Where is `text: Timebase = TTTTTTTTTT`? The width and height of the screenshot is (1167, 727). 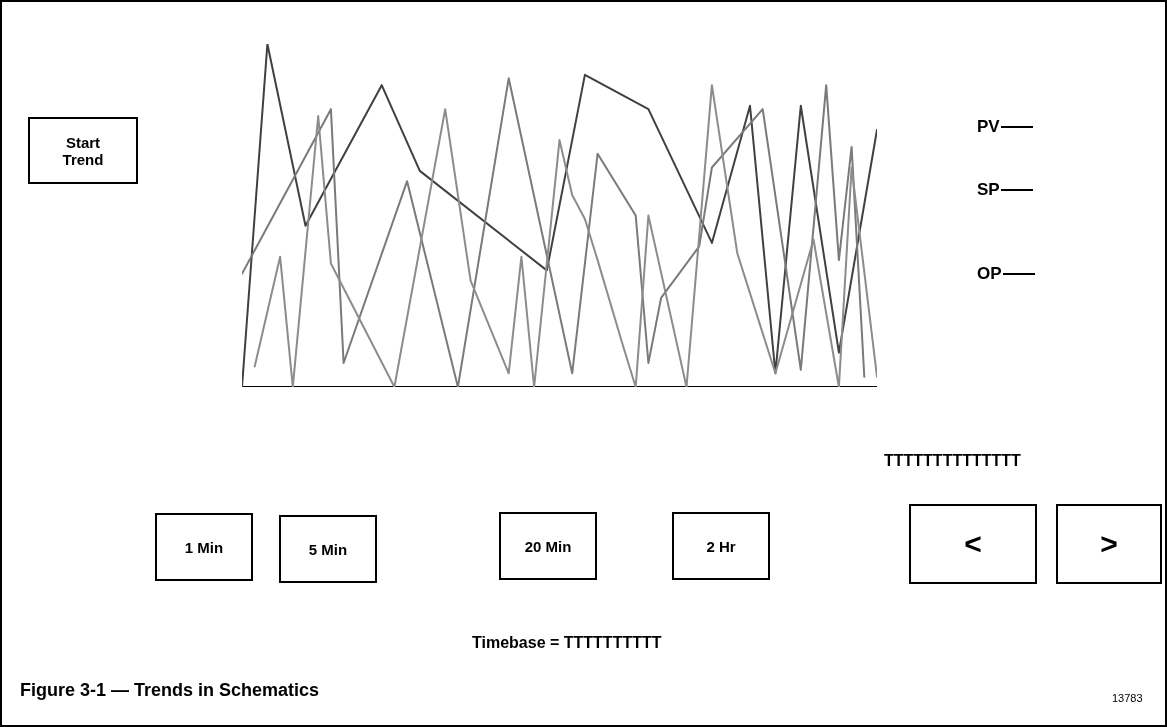
text: Timebase = TTTTTTTTTT is located at coordinates (567, 643).